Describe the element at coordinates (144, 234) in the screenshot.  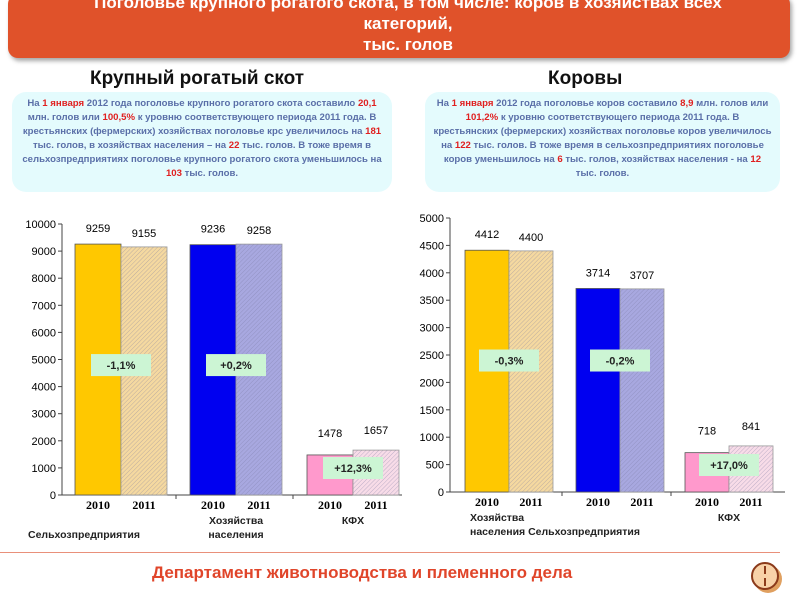
I see `data-label: 9155` at that location.